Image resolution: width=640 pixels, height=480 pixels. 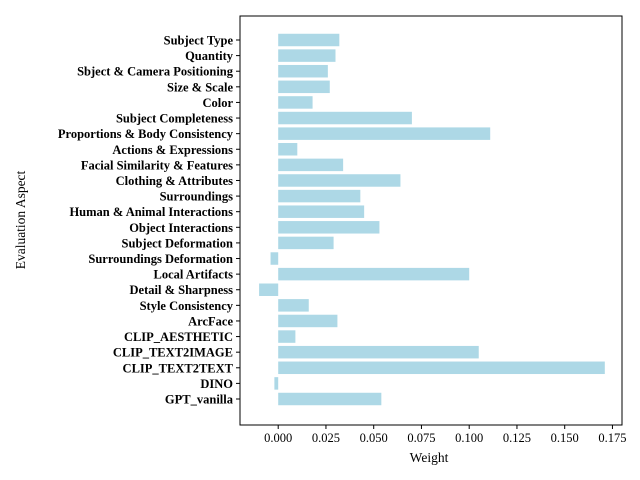 I want to click on y-tick-label: Proportions & Body Consistency, so click(x=146, y=134).